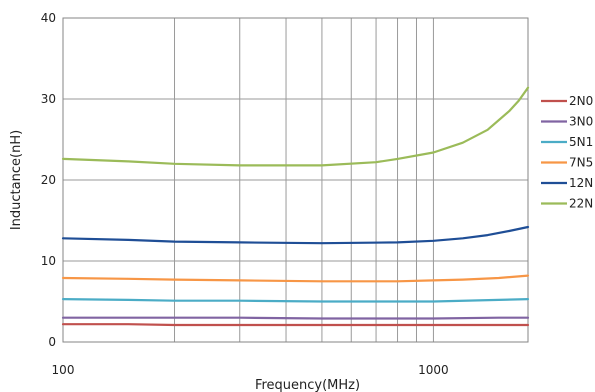  Describe the element at coordinates (48, 261) in the screenshot. I see `y-tick-label: 10` at that location.